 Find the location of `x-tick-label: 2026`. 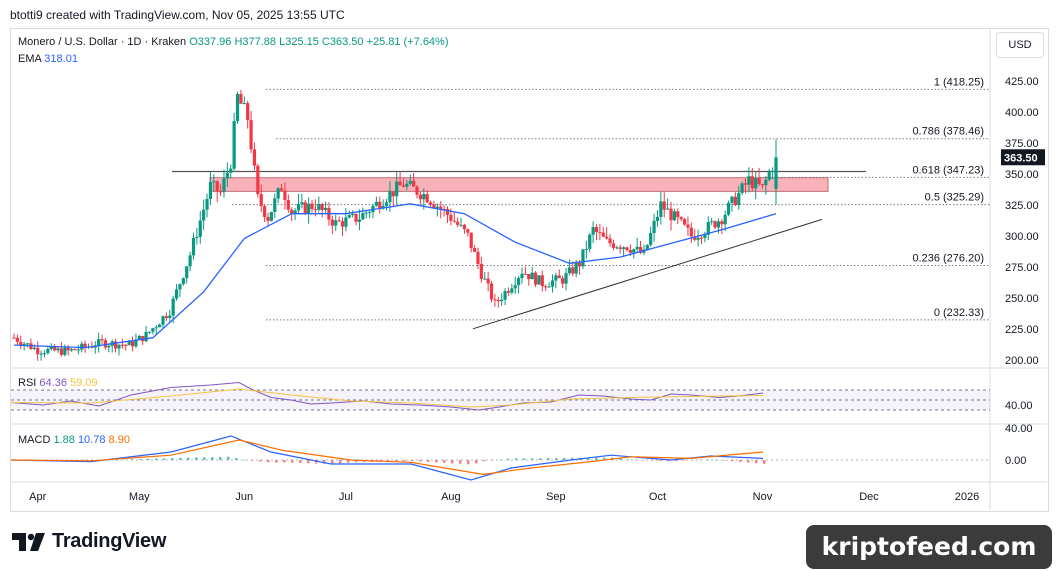

x-tick-label: 2026 is located at coordinates (967, 497).